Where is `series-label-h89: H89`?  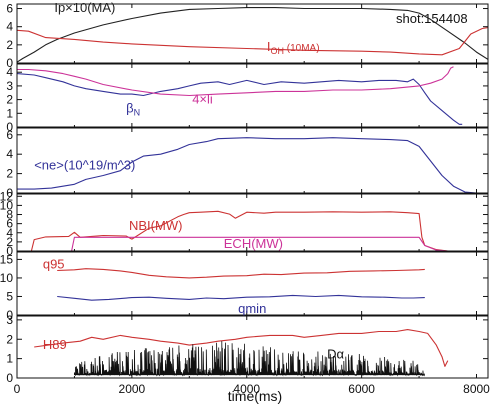
series-label-h89: H89 is located at coordinates (55, 344).